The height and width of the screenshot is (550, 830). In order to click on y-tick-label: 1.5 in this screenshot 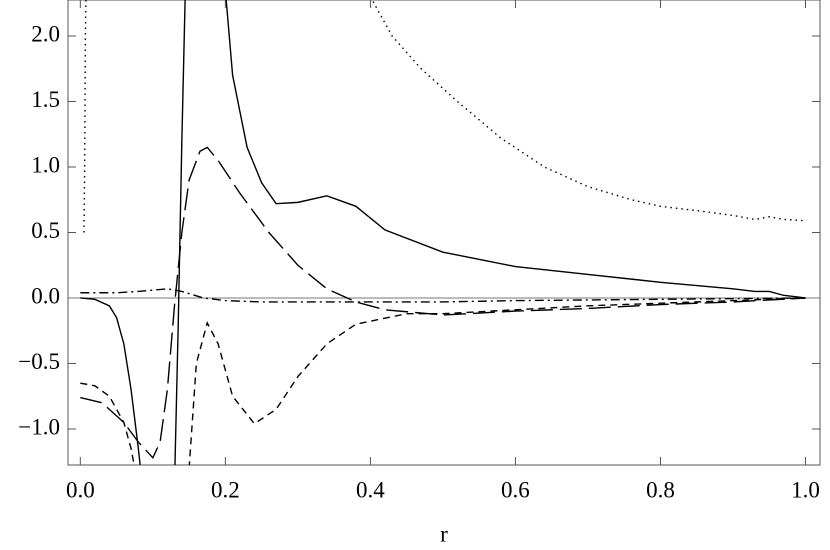, I will do `click(45, 99)`.